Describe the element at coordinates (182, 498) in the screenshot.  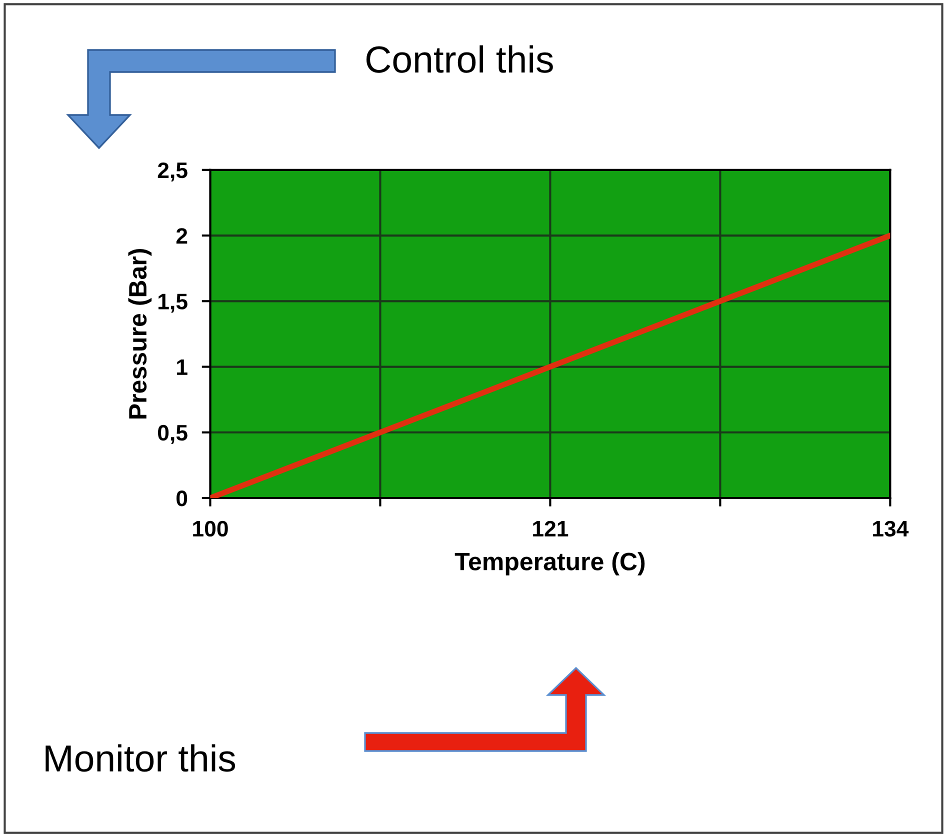
I see `y-tick-label: 0` at that location.